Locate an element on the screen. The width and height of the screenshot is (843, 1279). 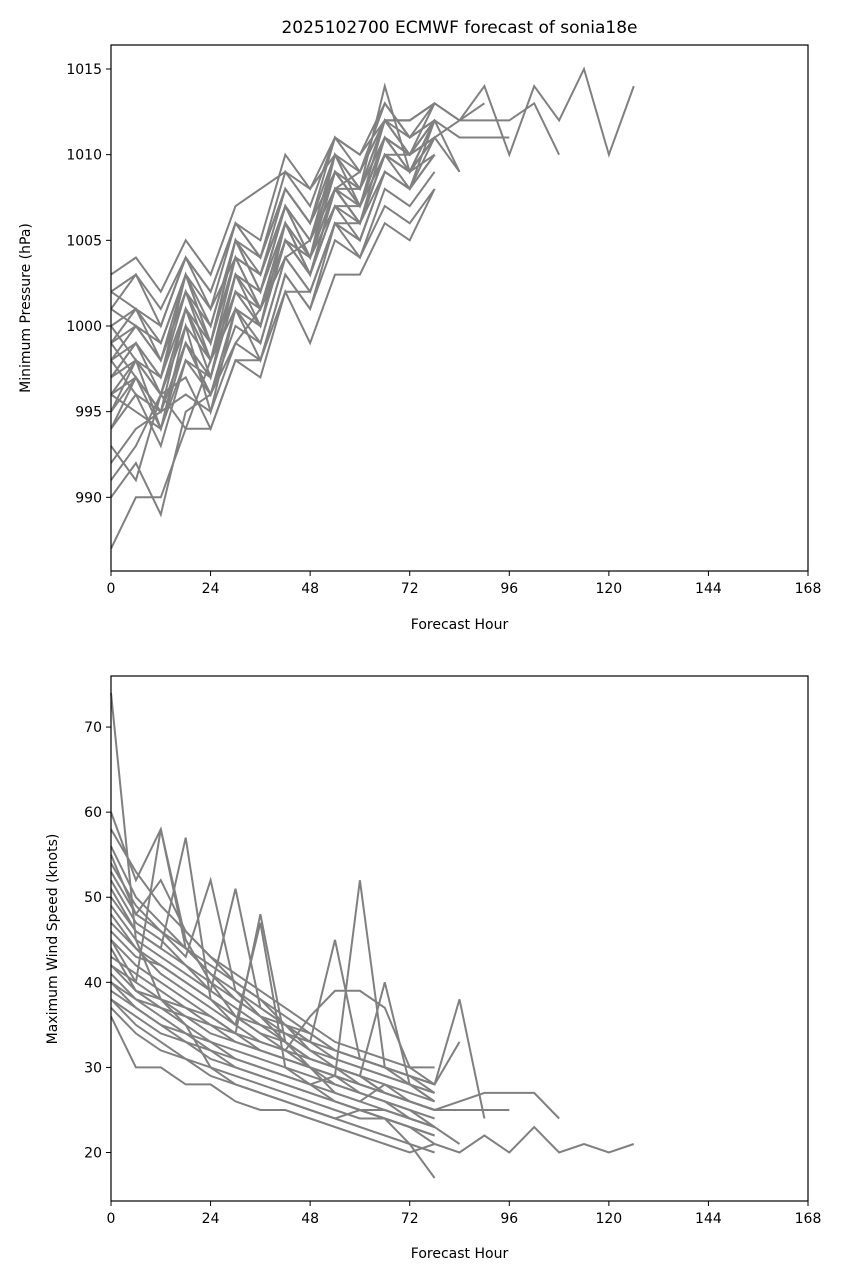
pressure-x-tick-label: 72 is located at coordinates (410, 589).